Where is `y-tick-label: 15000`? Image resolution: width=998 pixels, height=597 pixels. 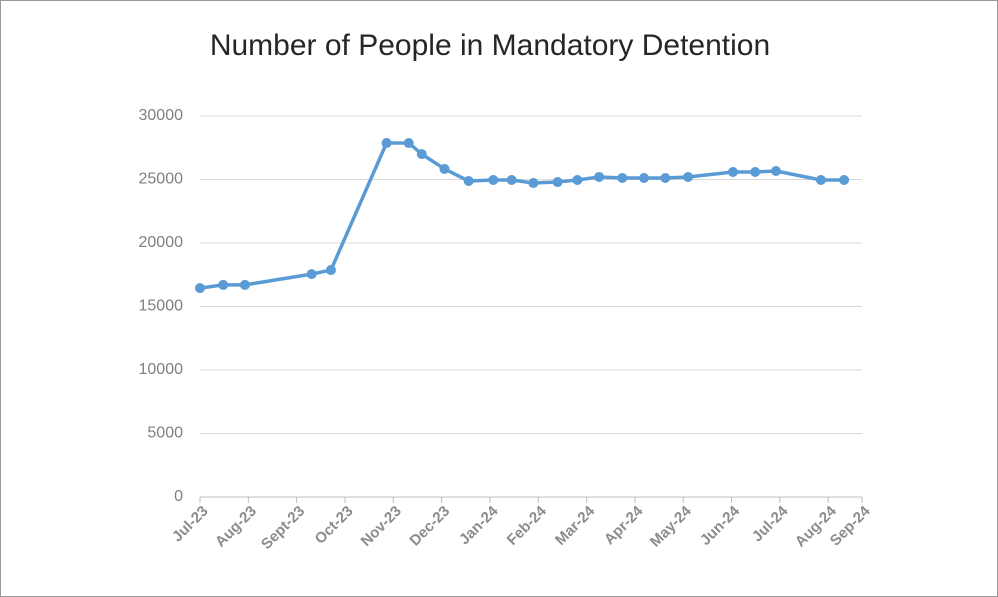
y-tick-label: 15000 is located at coordinates (161, 306).